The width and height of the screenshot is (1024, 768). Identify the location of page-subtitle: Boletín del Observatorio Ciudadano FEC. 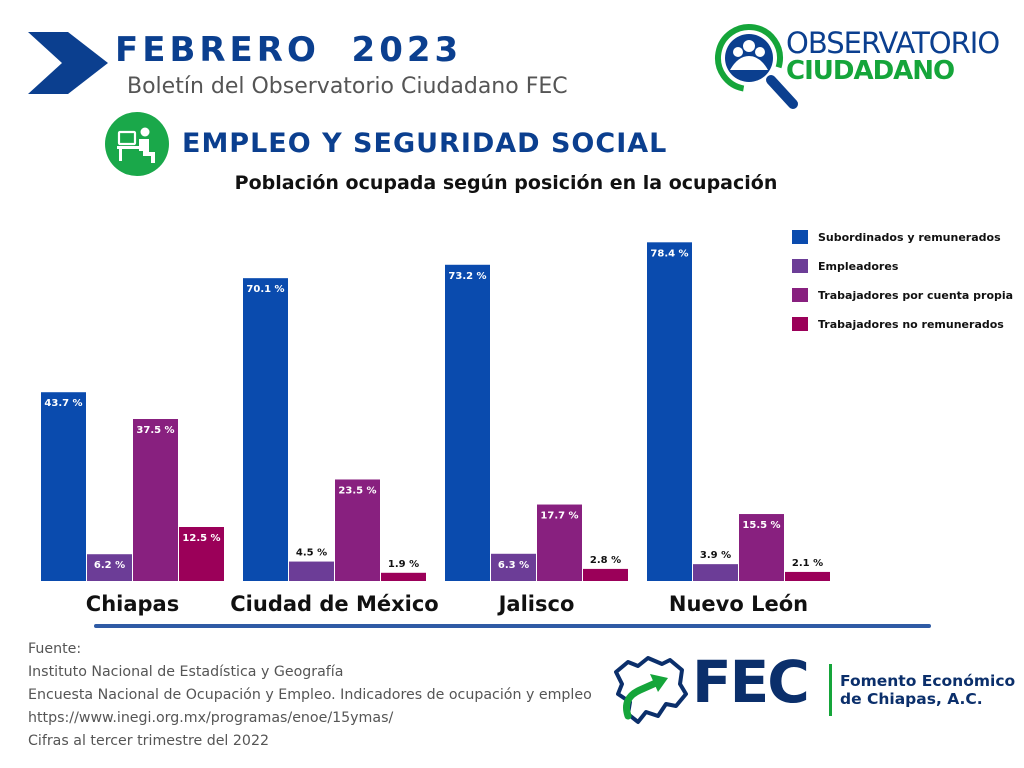
(347, 86).